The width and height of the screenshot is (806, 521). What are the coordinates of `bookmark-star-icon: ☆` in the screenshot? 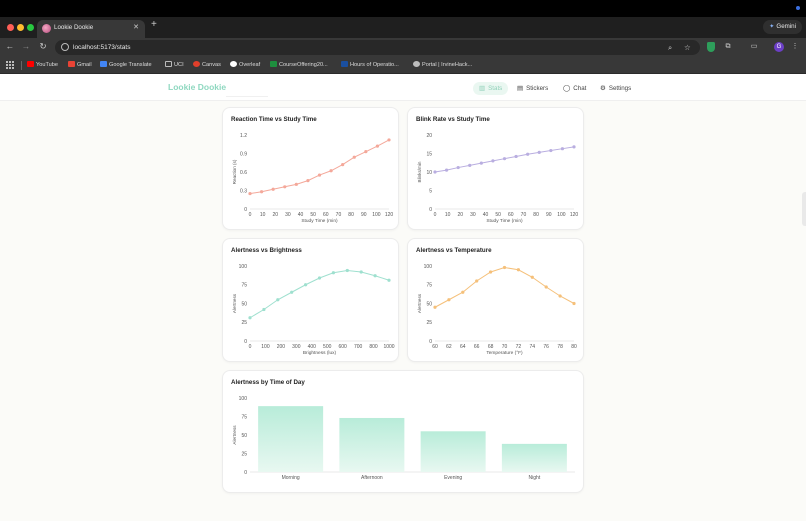 It's located at (687, 47).